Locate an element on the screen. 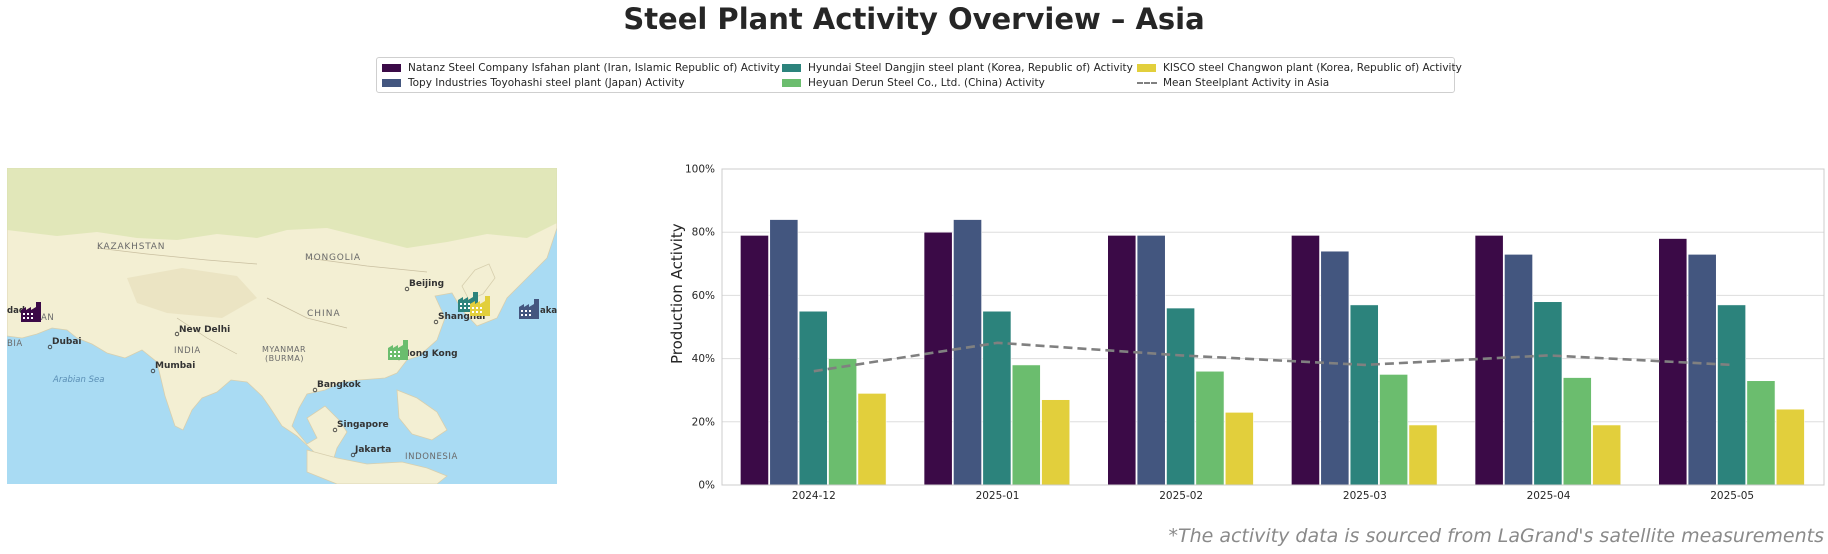 The height and width of the screenshot is (554, 1828). map-label-bangkok: Bangkok is located at coordinates (339, 385).